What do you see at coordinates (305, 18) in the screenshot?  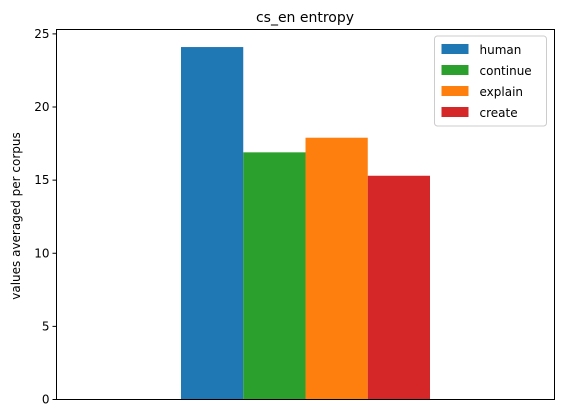 I see `chart-title: cs_en entropy` at bounding box center [305, 18].